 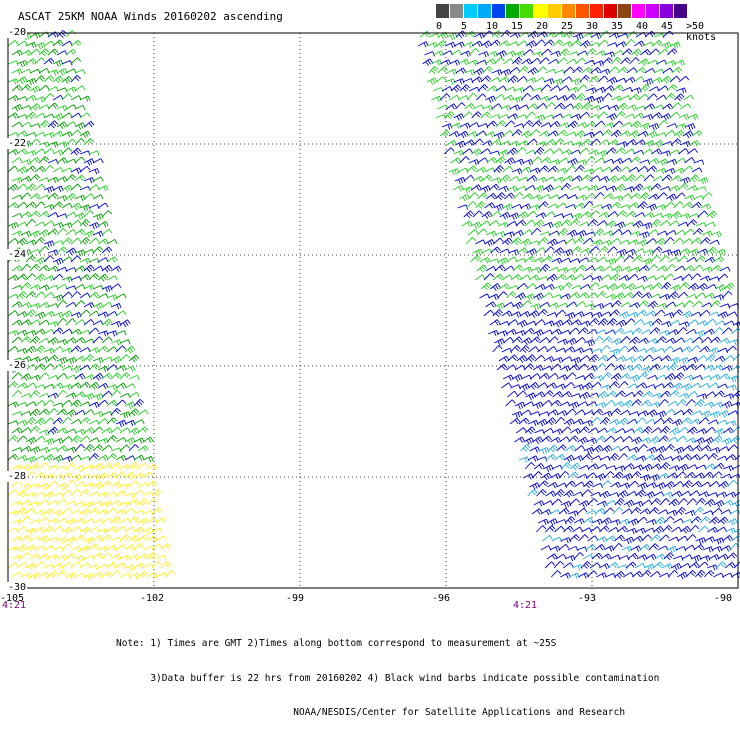 I want to click on lon-tick-label: -99, so click(x=295, y=598).